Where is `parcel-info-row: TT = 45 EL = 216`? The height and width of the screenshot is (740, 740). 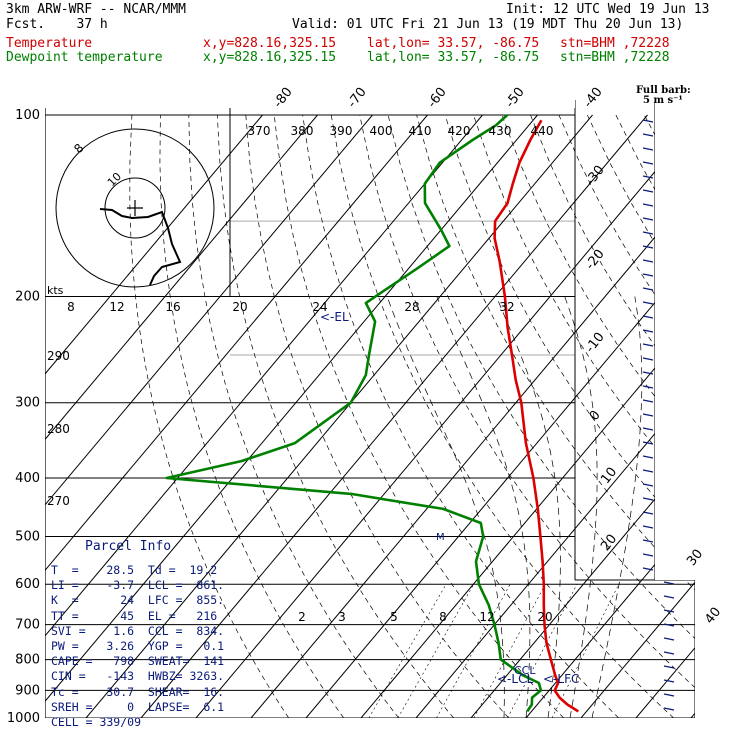 parcel-info-row: TT = 45 EL = 216 is located at coordinates (134, 615).